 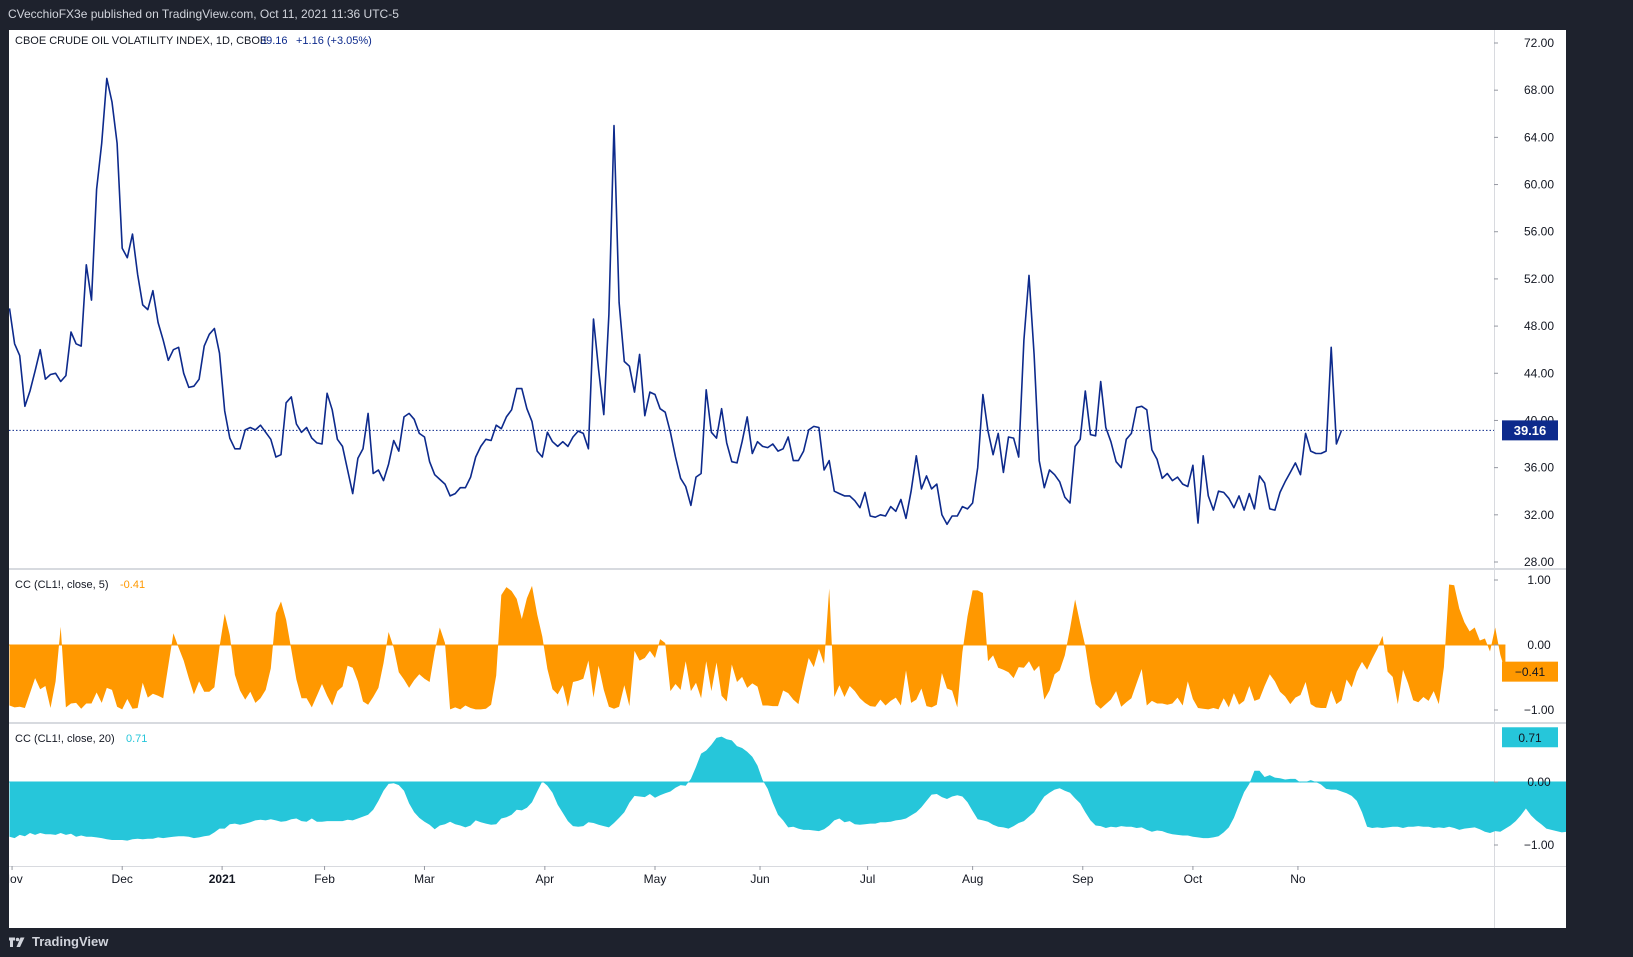 I want to click on cc5-legend-value: -0.41, so click(x=132, y=585).